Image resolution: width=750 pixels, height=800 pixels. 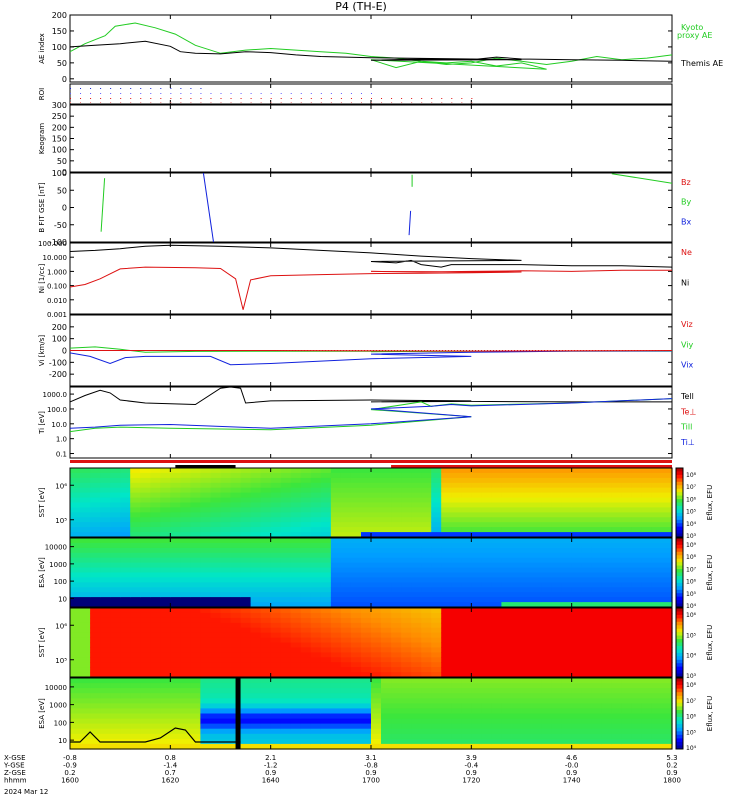 What do you see at coordinates (687, 365) in the screenshot?
I see `velocity-legend-2: Vix` at bounding box center [687, 365].